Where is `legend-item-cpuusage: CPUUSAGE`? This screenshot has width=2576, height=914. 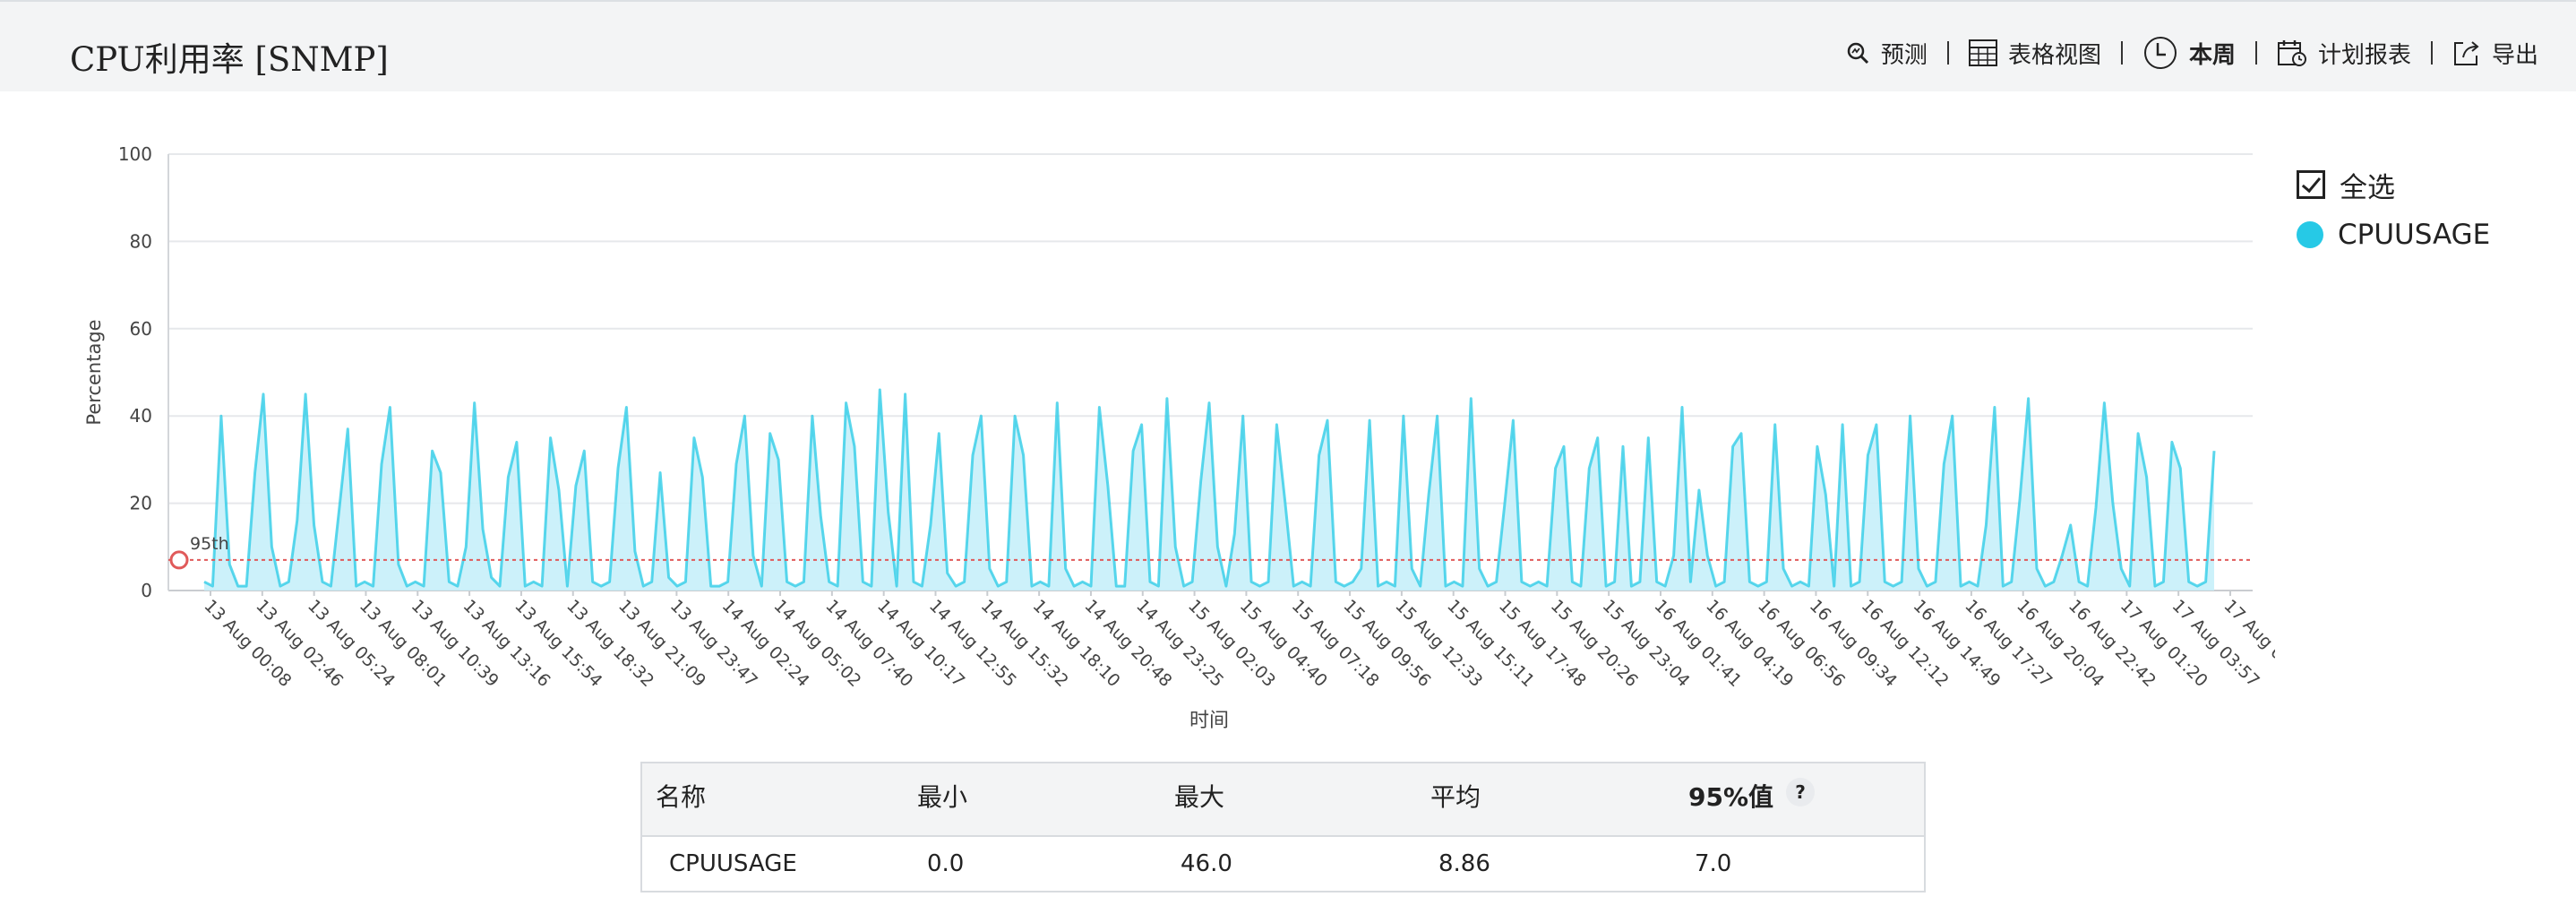 legend-item-cpuusage: CPUUSAGE is located at coordinates (2393, 235).